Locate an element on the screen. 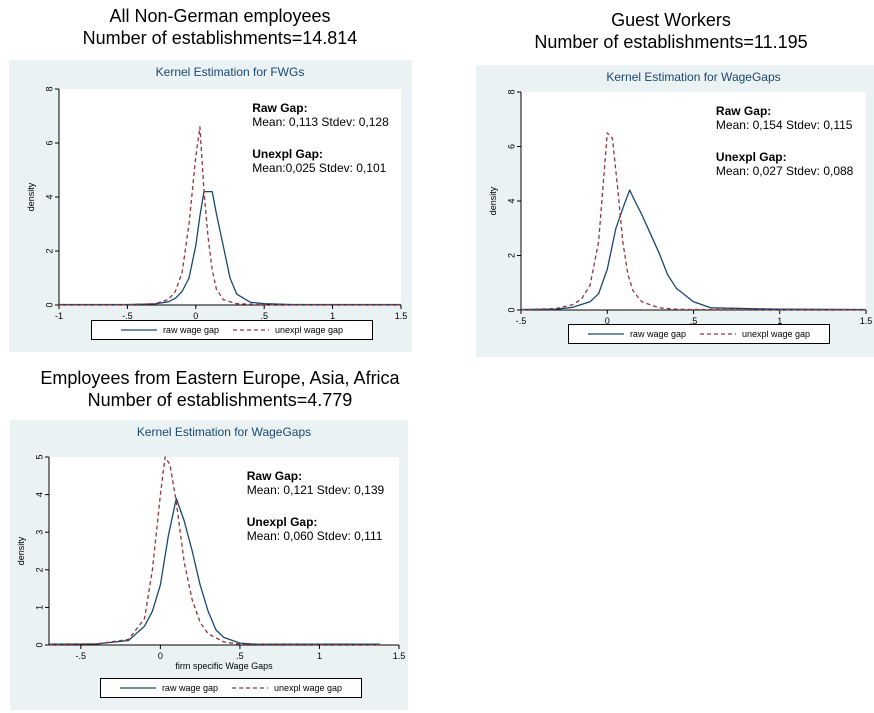 The image size is (874, 713). chart-heading-line2: Number of establishments=11.195 is located at coordinates (671, 42).